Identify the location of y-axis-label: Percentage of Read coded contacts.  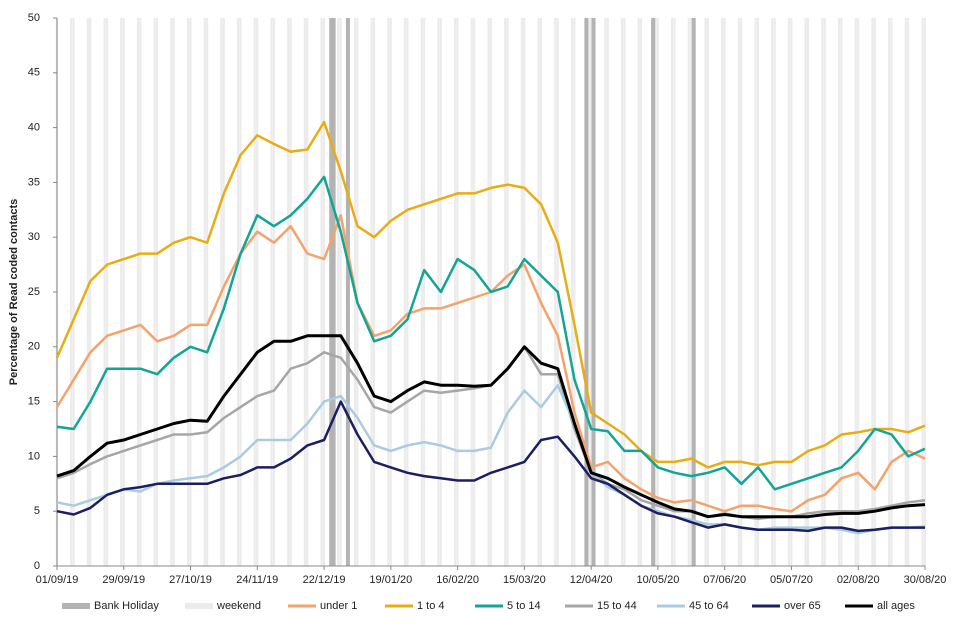
(14, 292).